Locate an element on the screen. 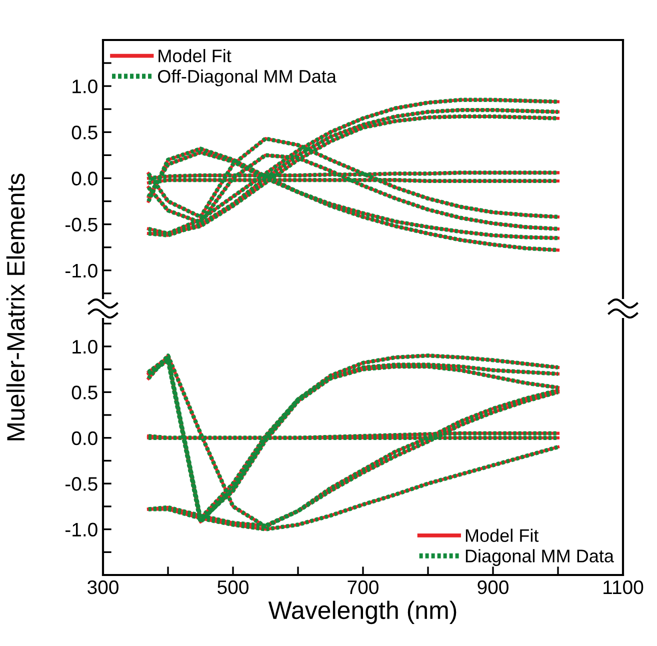 The width and height of the screenshot is (657, 646). legend-label: Off-Diagonal MM Data is located at coordinates (247, 77).